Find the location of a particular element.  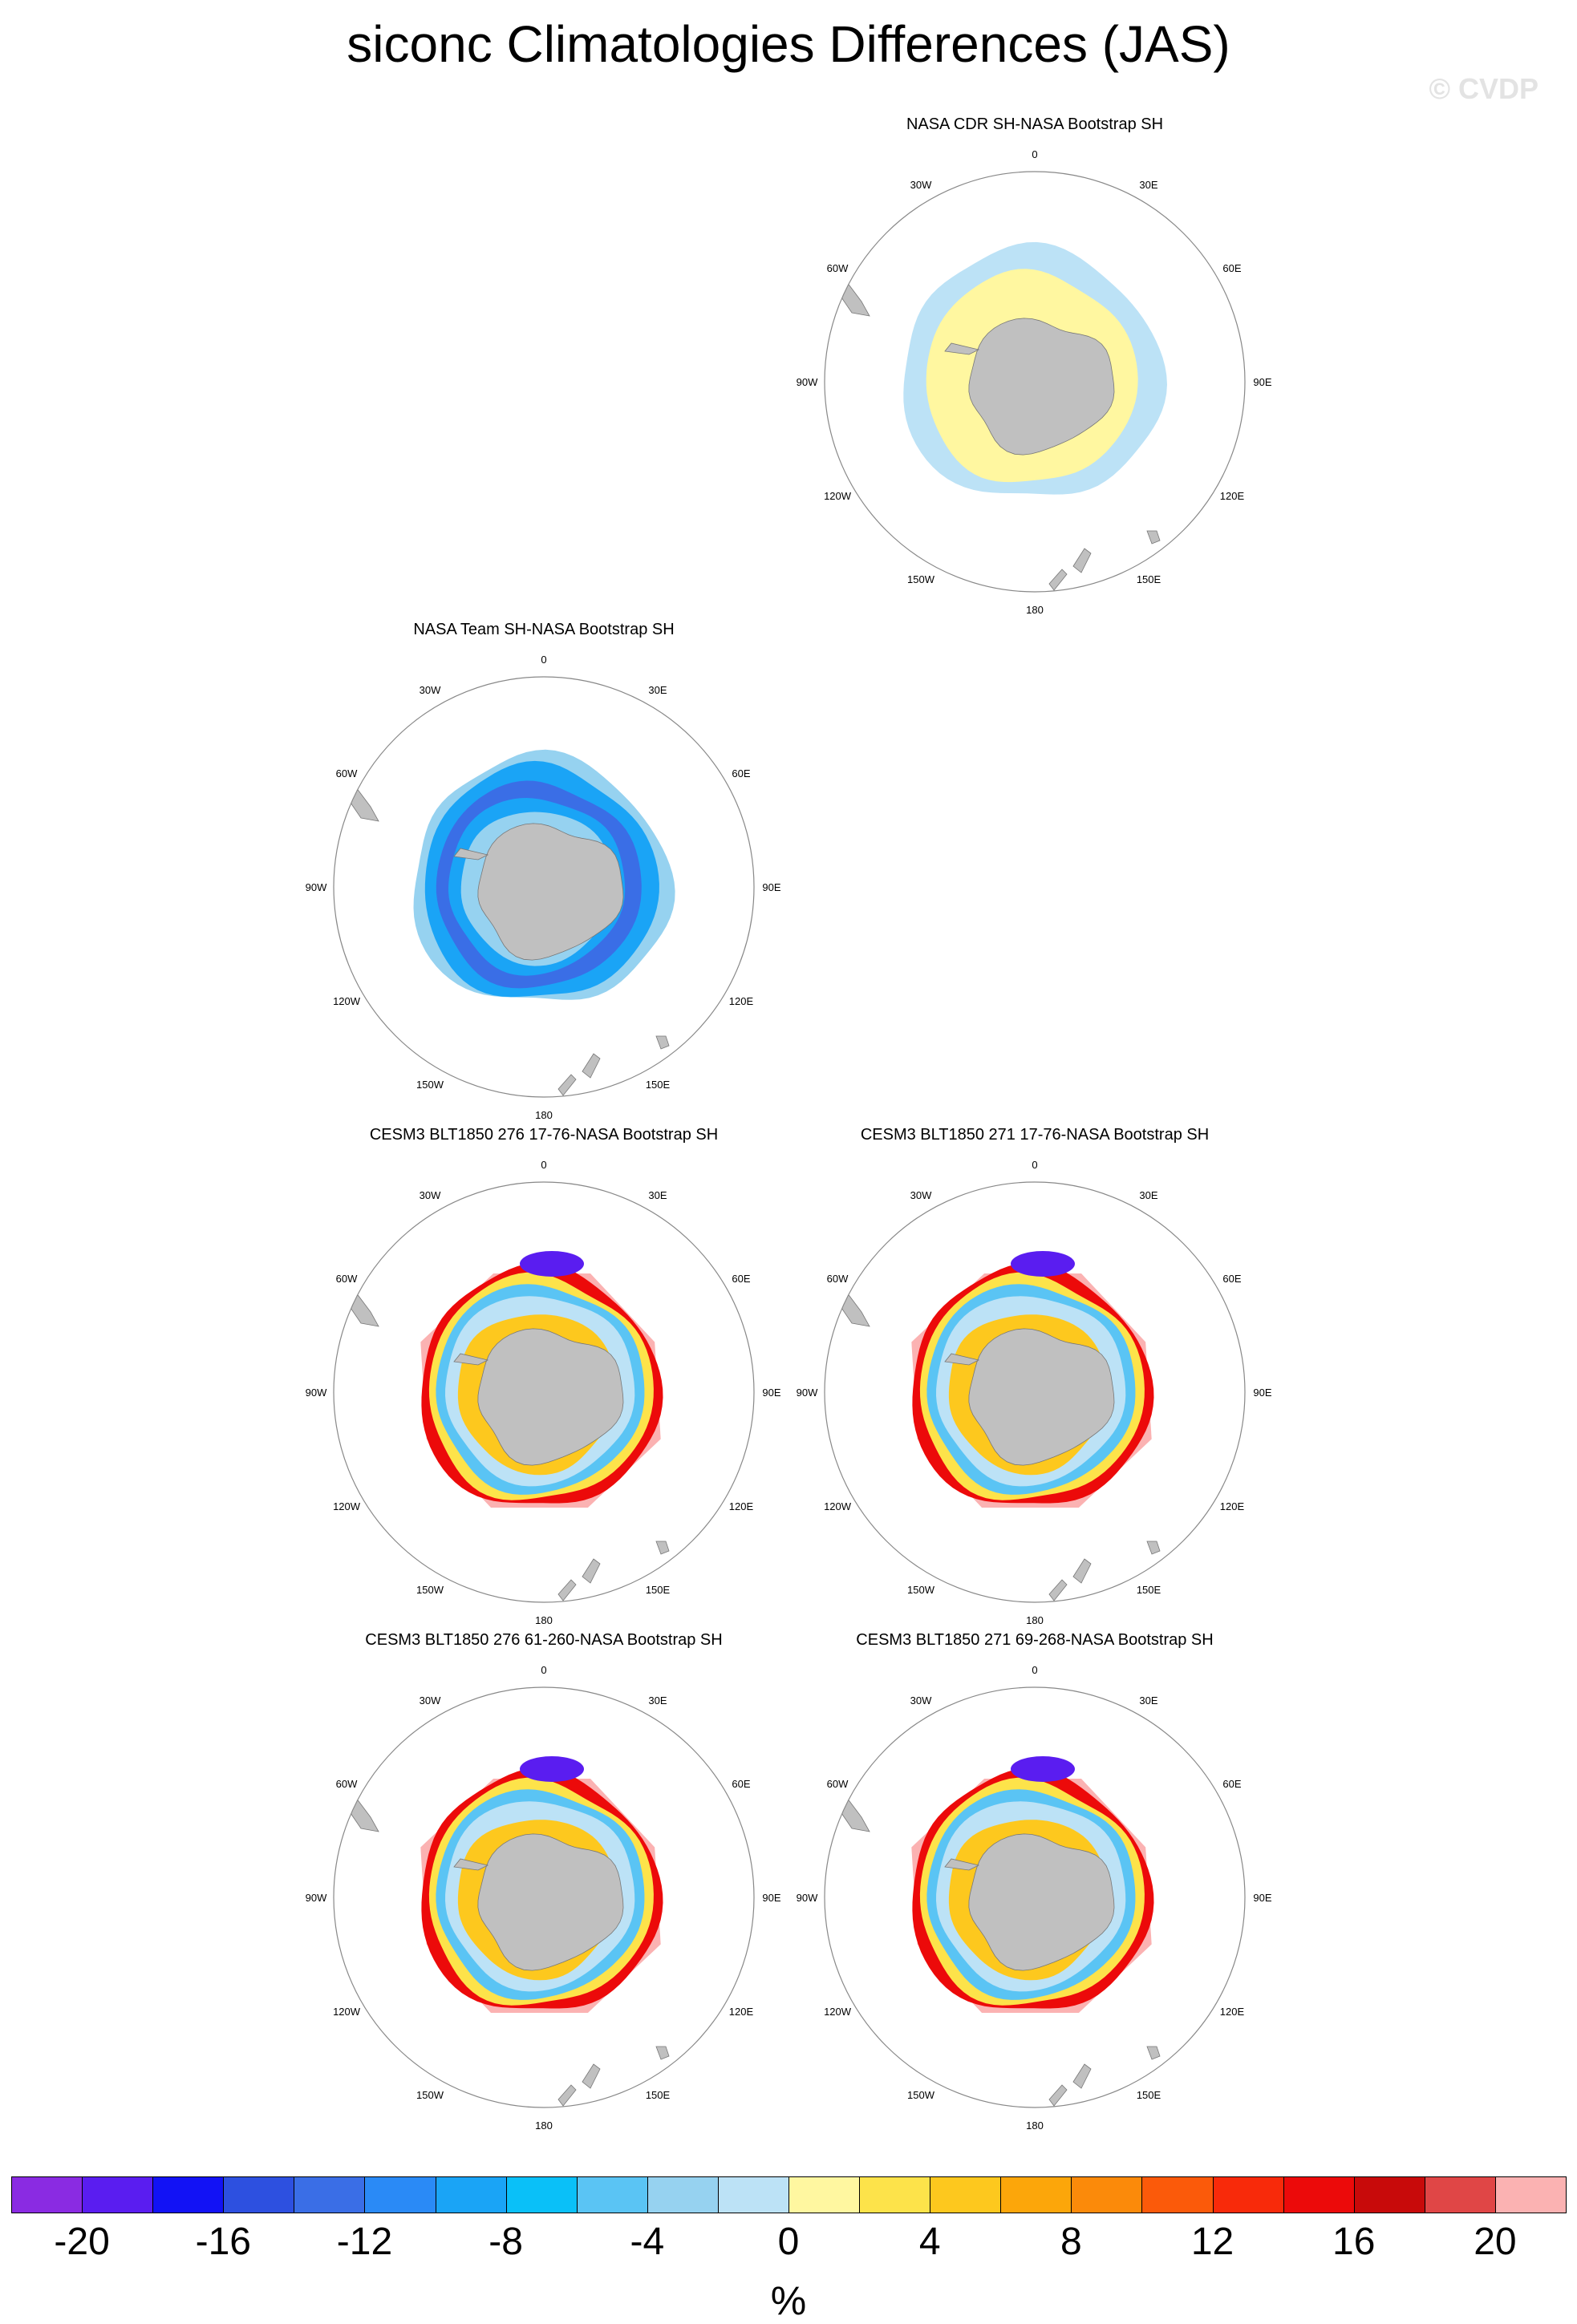

colorbar-tick-label: -12 is located at coordinates (364, 2242).